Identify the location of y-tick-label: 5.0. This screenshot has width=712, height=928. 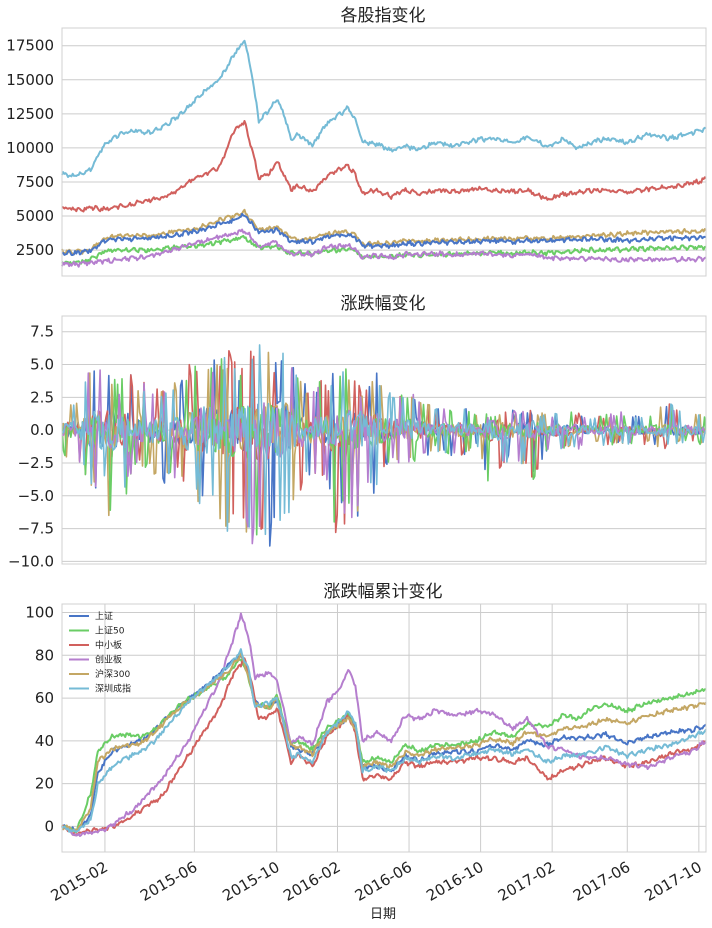
(42, 365).